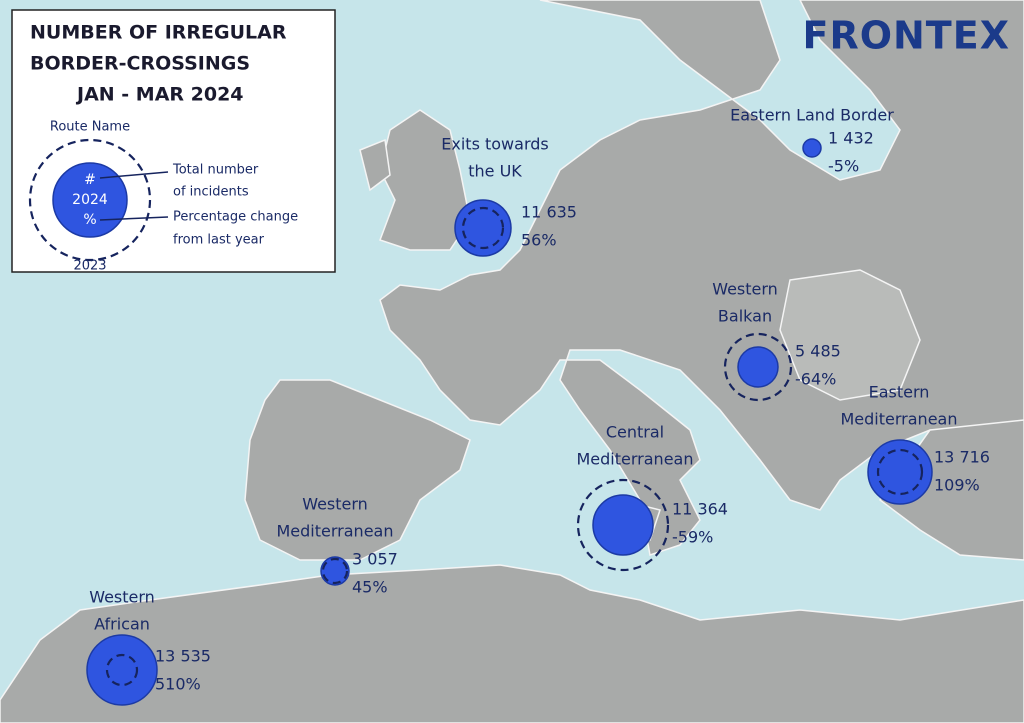 This screenshot has height=723, width=1024. I want to click on legend-count-symbol: #, so click(90, 180).